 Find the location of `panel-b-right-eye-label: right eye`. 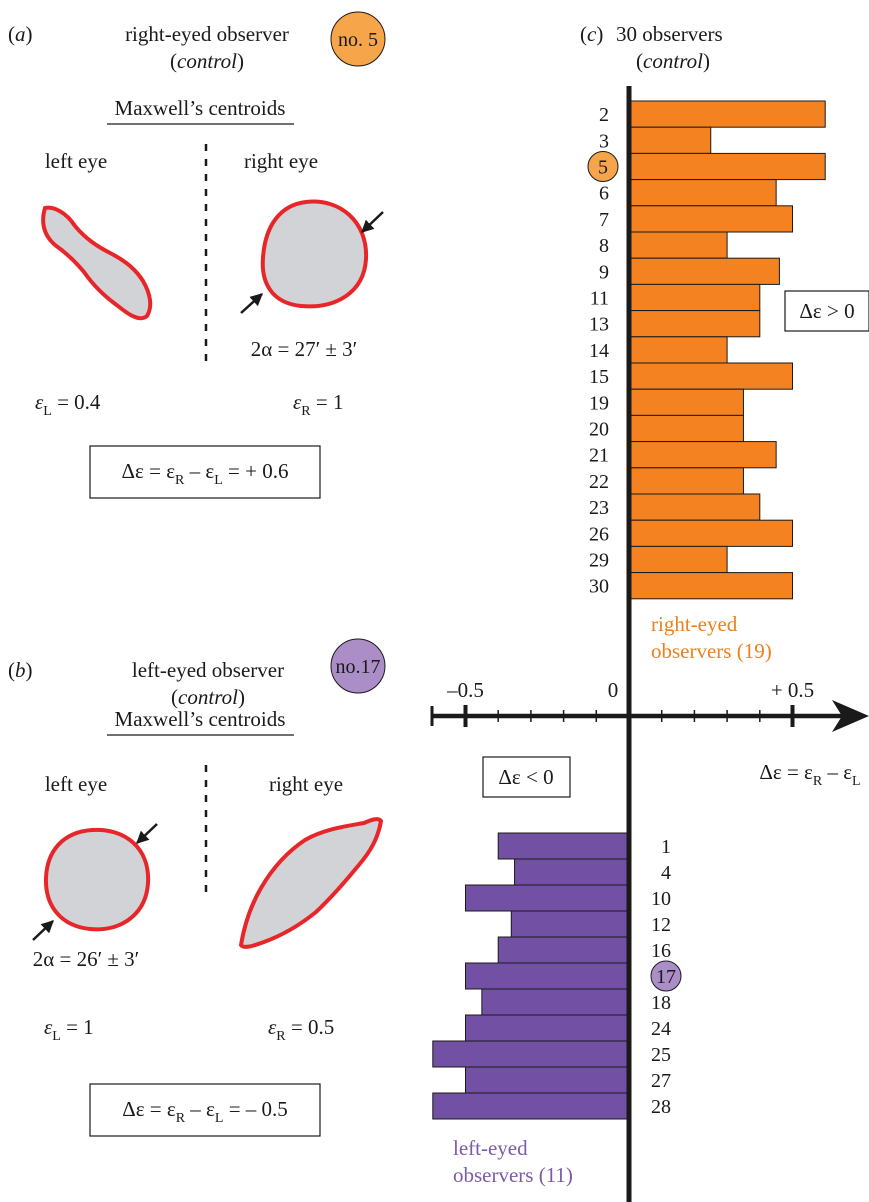

panel-b-right-eye-label: right eye is located at coordinates (306, 784).